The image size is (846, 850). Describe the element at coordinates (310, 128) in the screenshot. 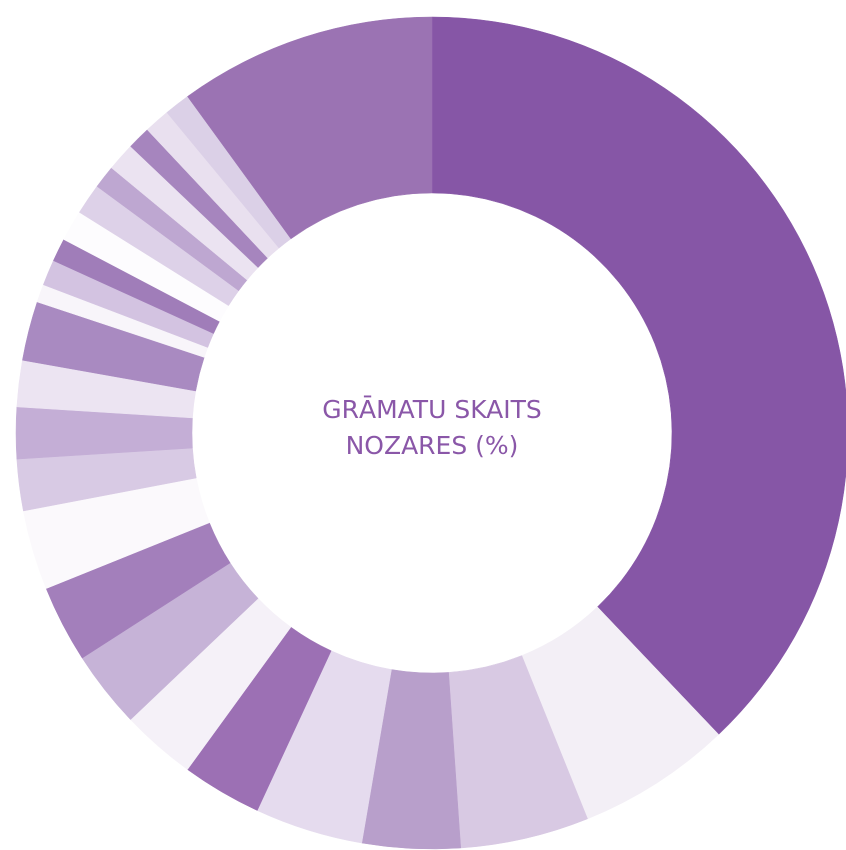

I see `donut-segment` at that location.